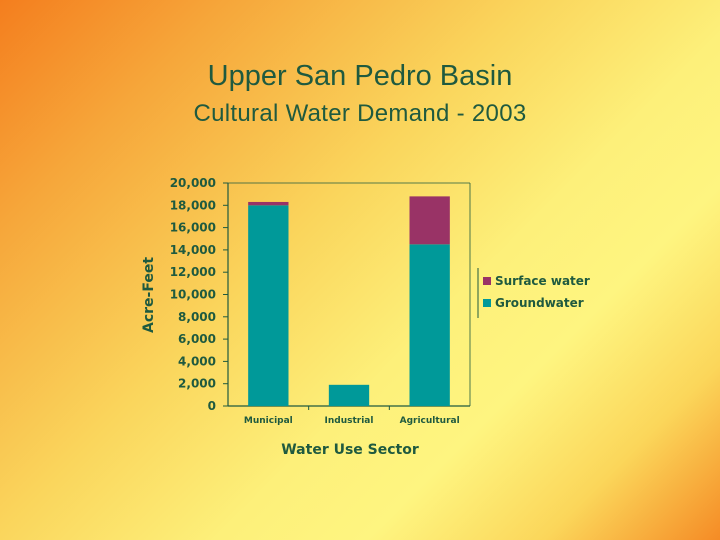 This screenshot has height=540, width=720. What do you see at coordinates (360, 76) in the screenshot?
I see `slide-title: Upper San Pedro Basin` at bounding box center [360, 76].